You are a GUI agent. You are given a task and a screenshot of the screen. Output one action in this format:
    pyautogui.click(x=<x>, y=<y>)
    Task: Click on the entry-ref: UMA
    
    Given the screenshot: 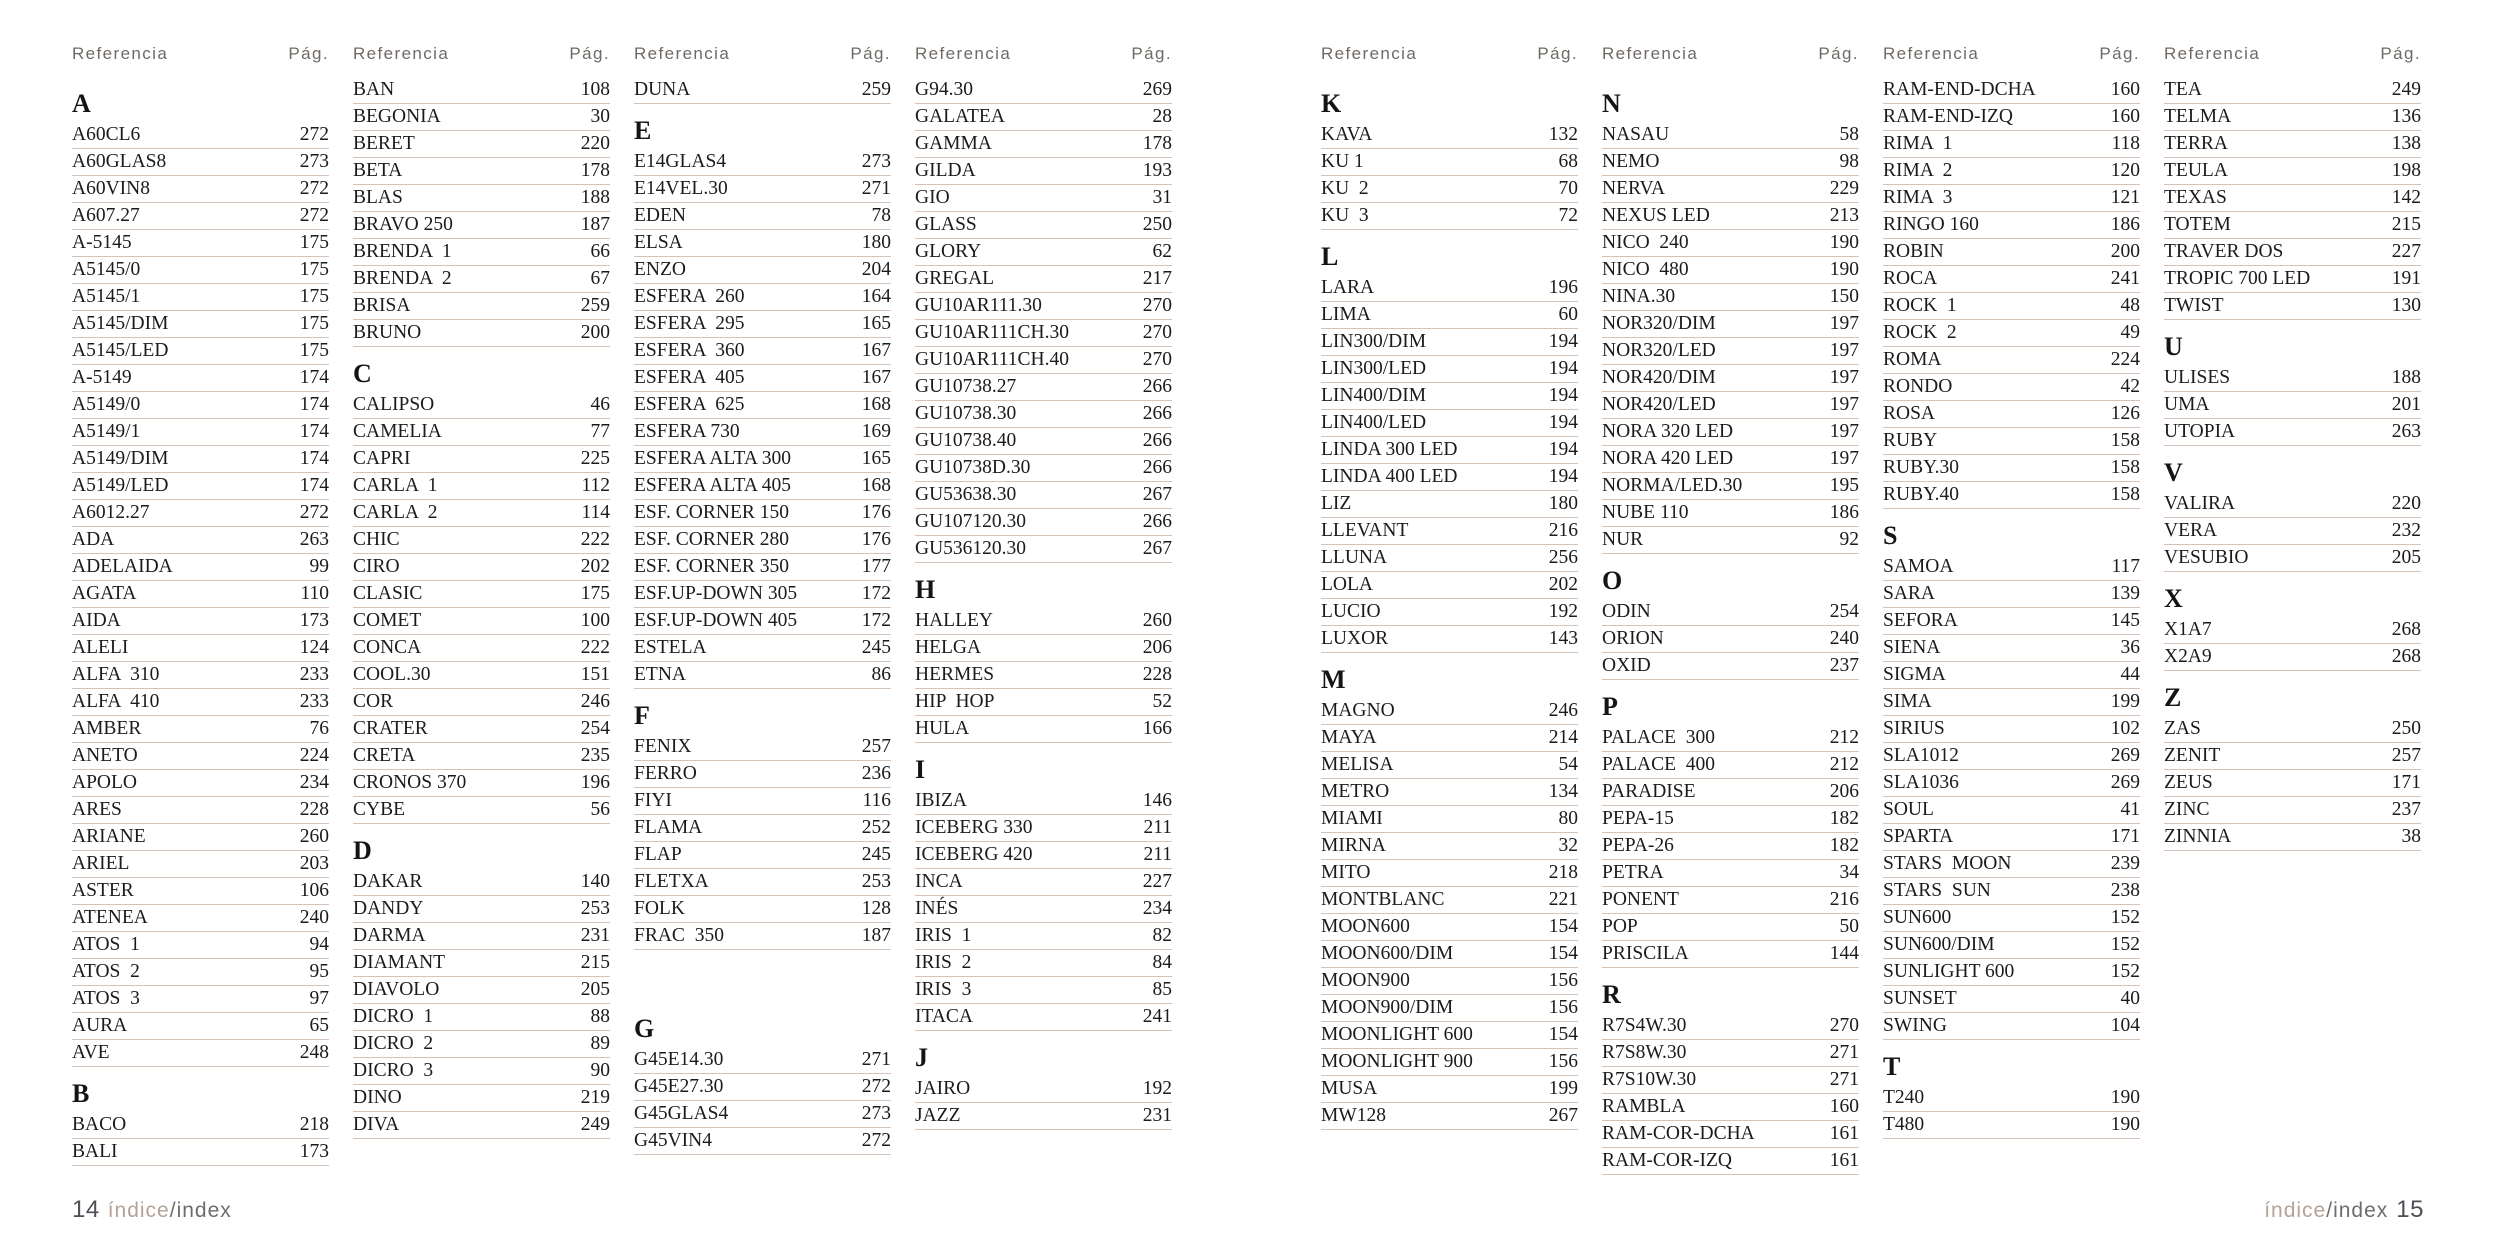 What is the action you would take?
    pyautogui.click(x=2187, y=404)
    